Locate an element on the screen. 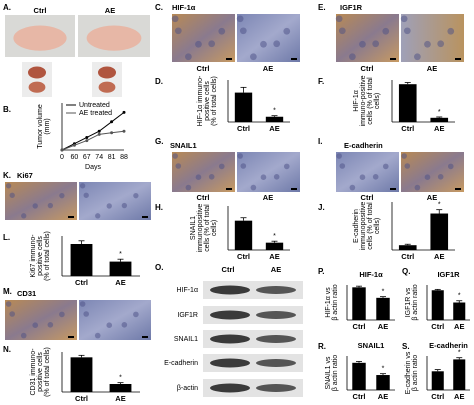 This screenshot has height=405, width=474. chart-title: HIF-1α is located at coordinates (371, 274).